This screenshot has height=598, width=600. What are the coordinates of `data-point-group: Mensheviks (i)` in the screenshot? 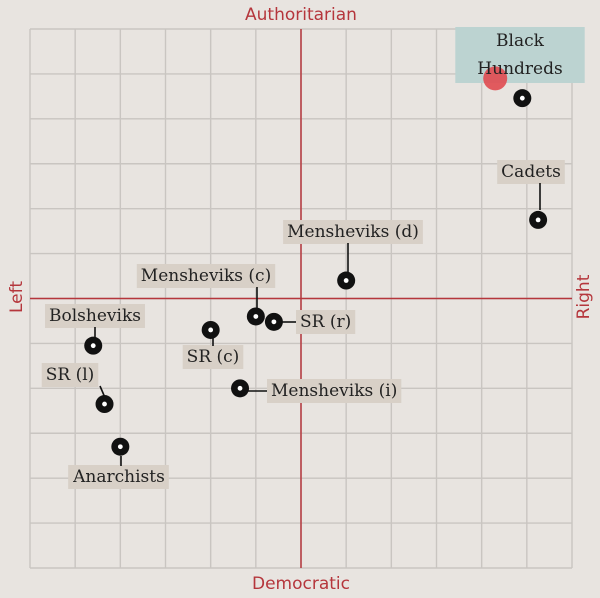 It's located at (316, 391).